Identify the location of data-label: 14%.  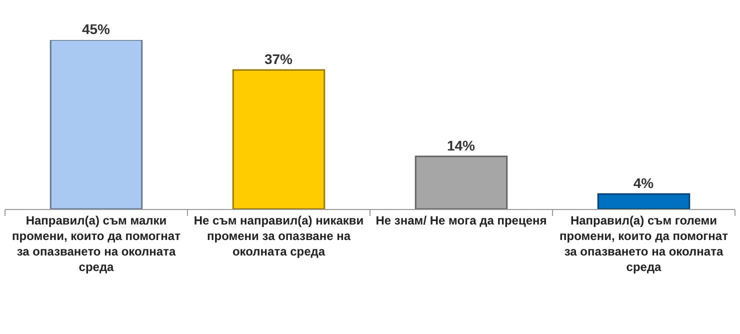
(461, 145).